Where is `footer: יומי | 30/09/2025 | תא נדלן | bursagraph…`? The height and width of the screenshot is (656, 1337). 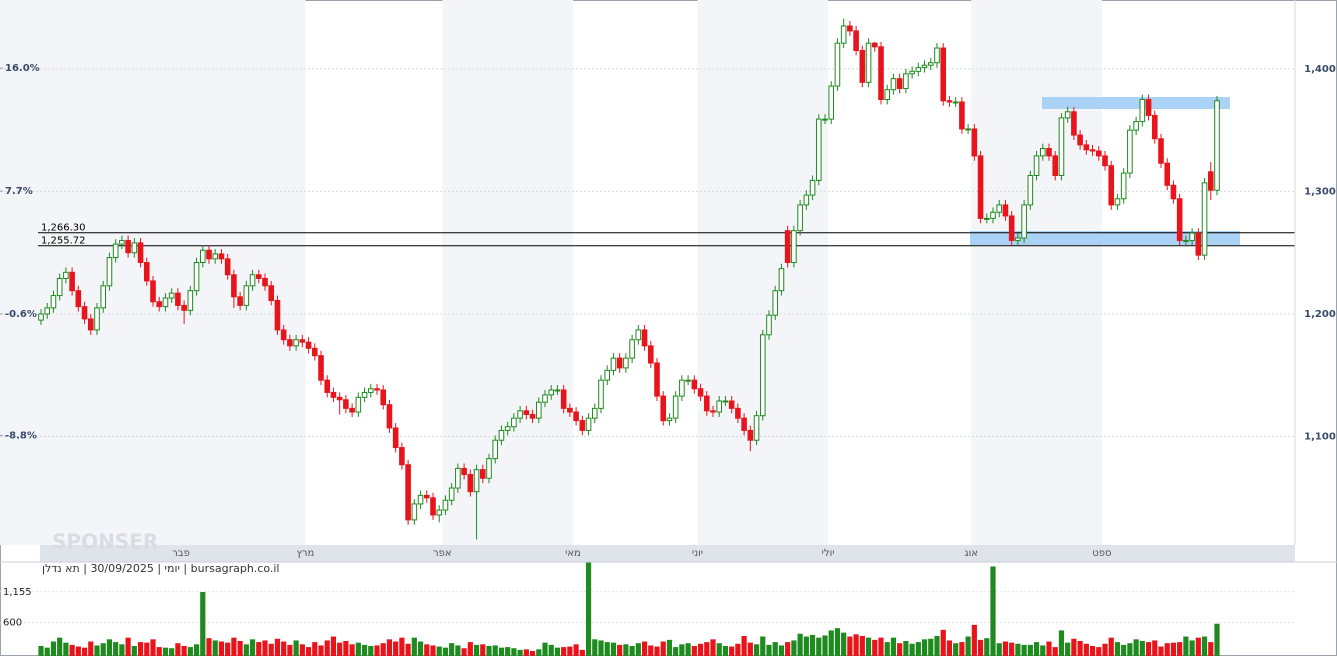 footer: יומי | 30/09/2025 | תא נדלן | bursagraph… is located at coordinates (160, 568).